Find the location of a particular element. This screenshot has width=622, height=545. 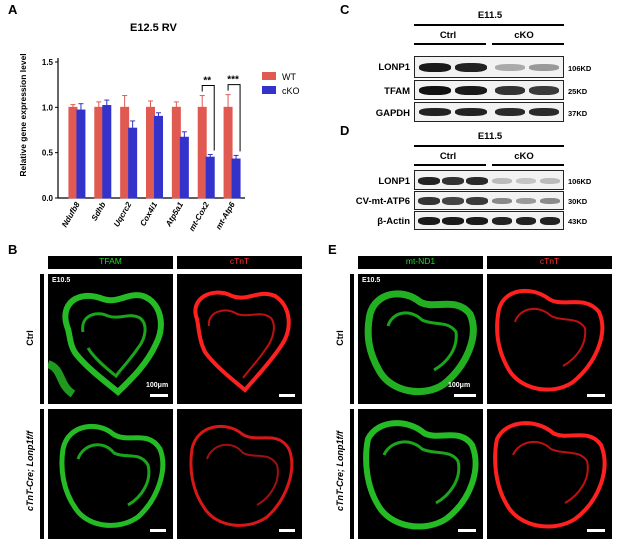

blot-d-kd-atp6: 30KD is located at coordinates (578, 201).